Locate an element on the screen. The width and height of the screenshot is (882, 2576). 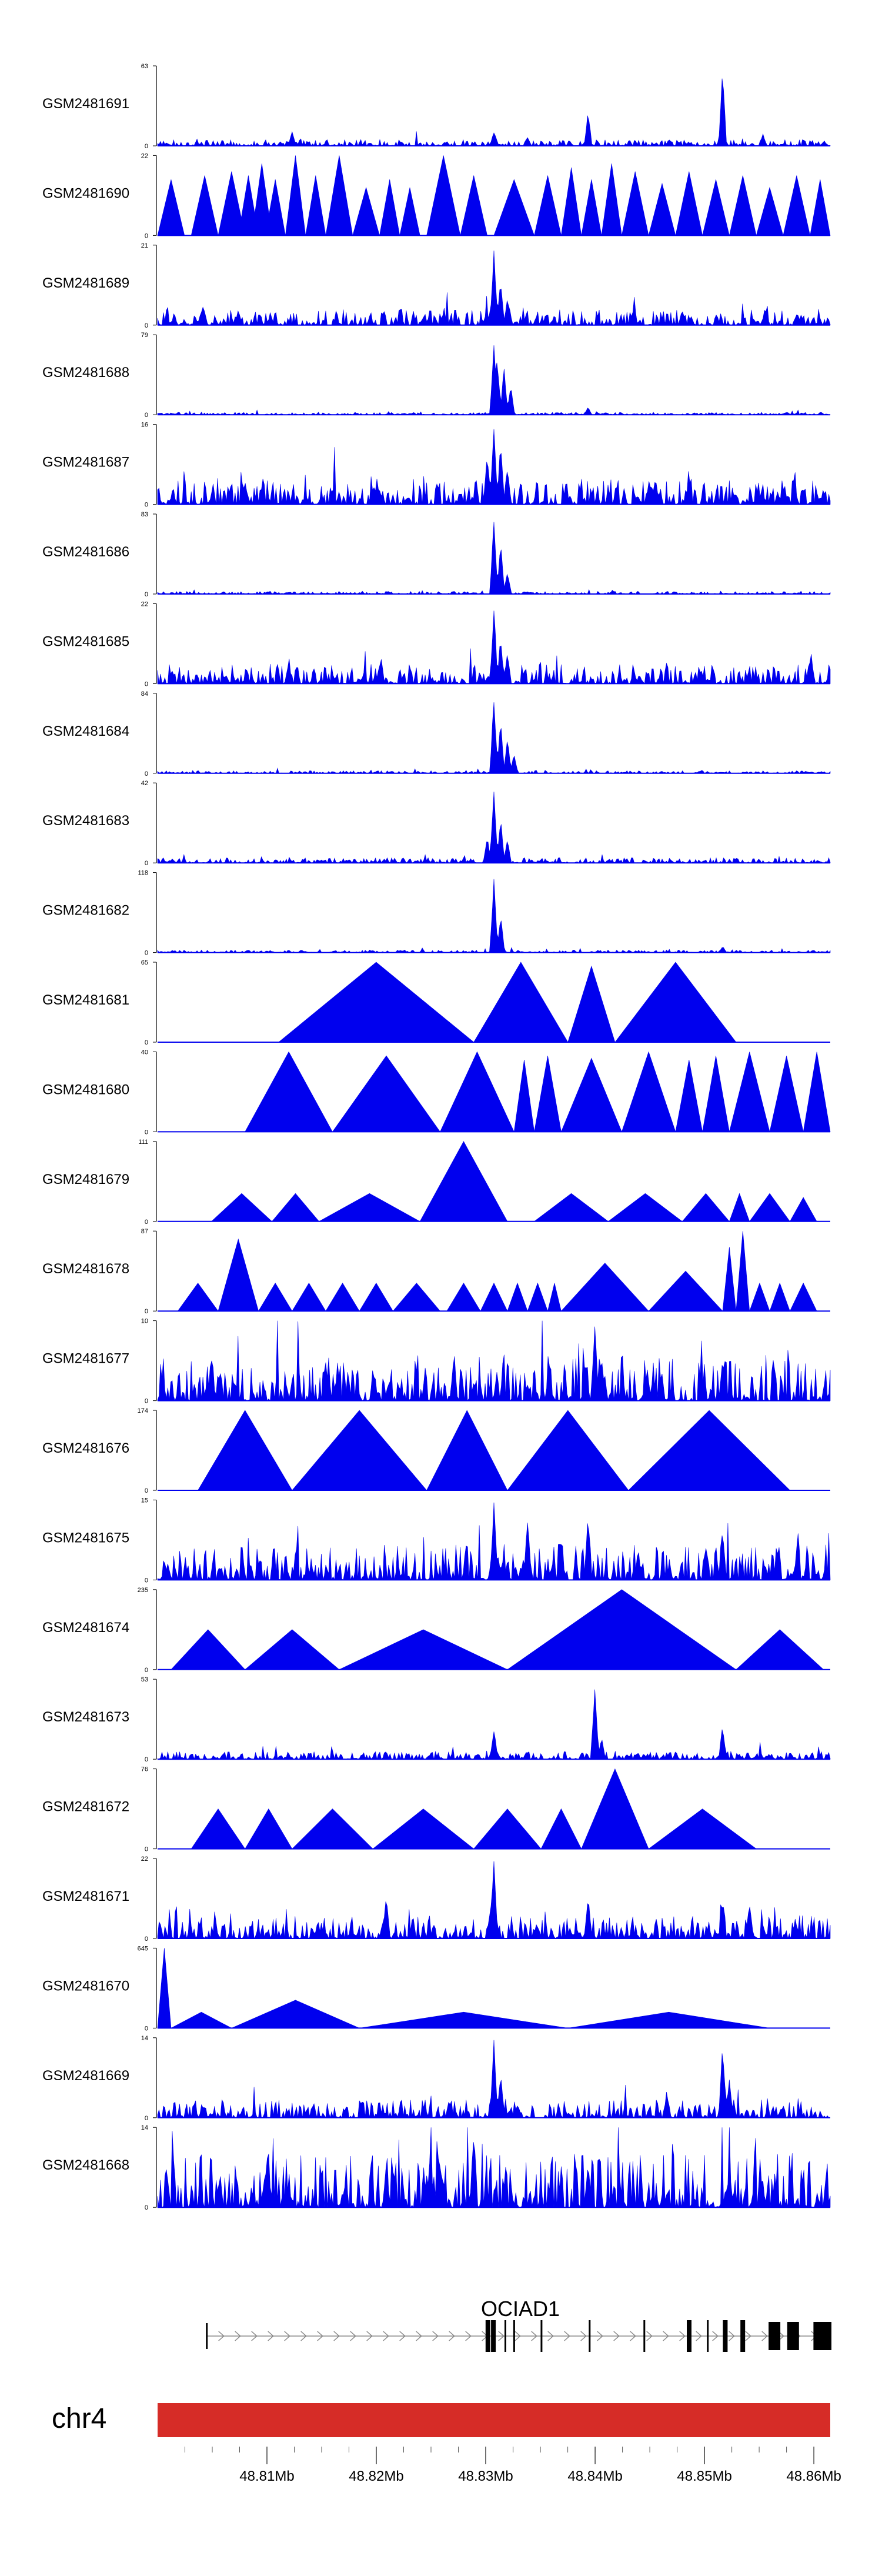
track-label: GSM2481673 is located at coordinates (85, 1717).